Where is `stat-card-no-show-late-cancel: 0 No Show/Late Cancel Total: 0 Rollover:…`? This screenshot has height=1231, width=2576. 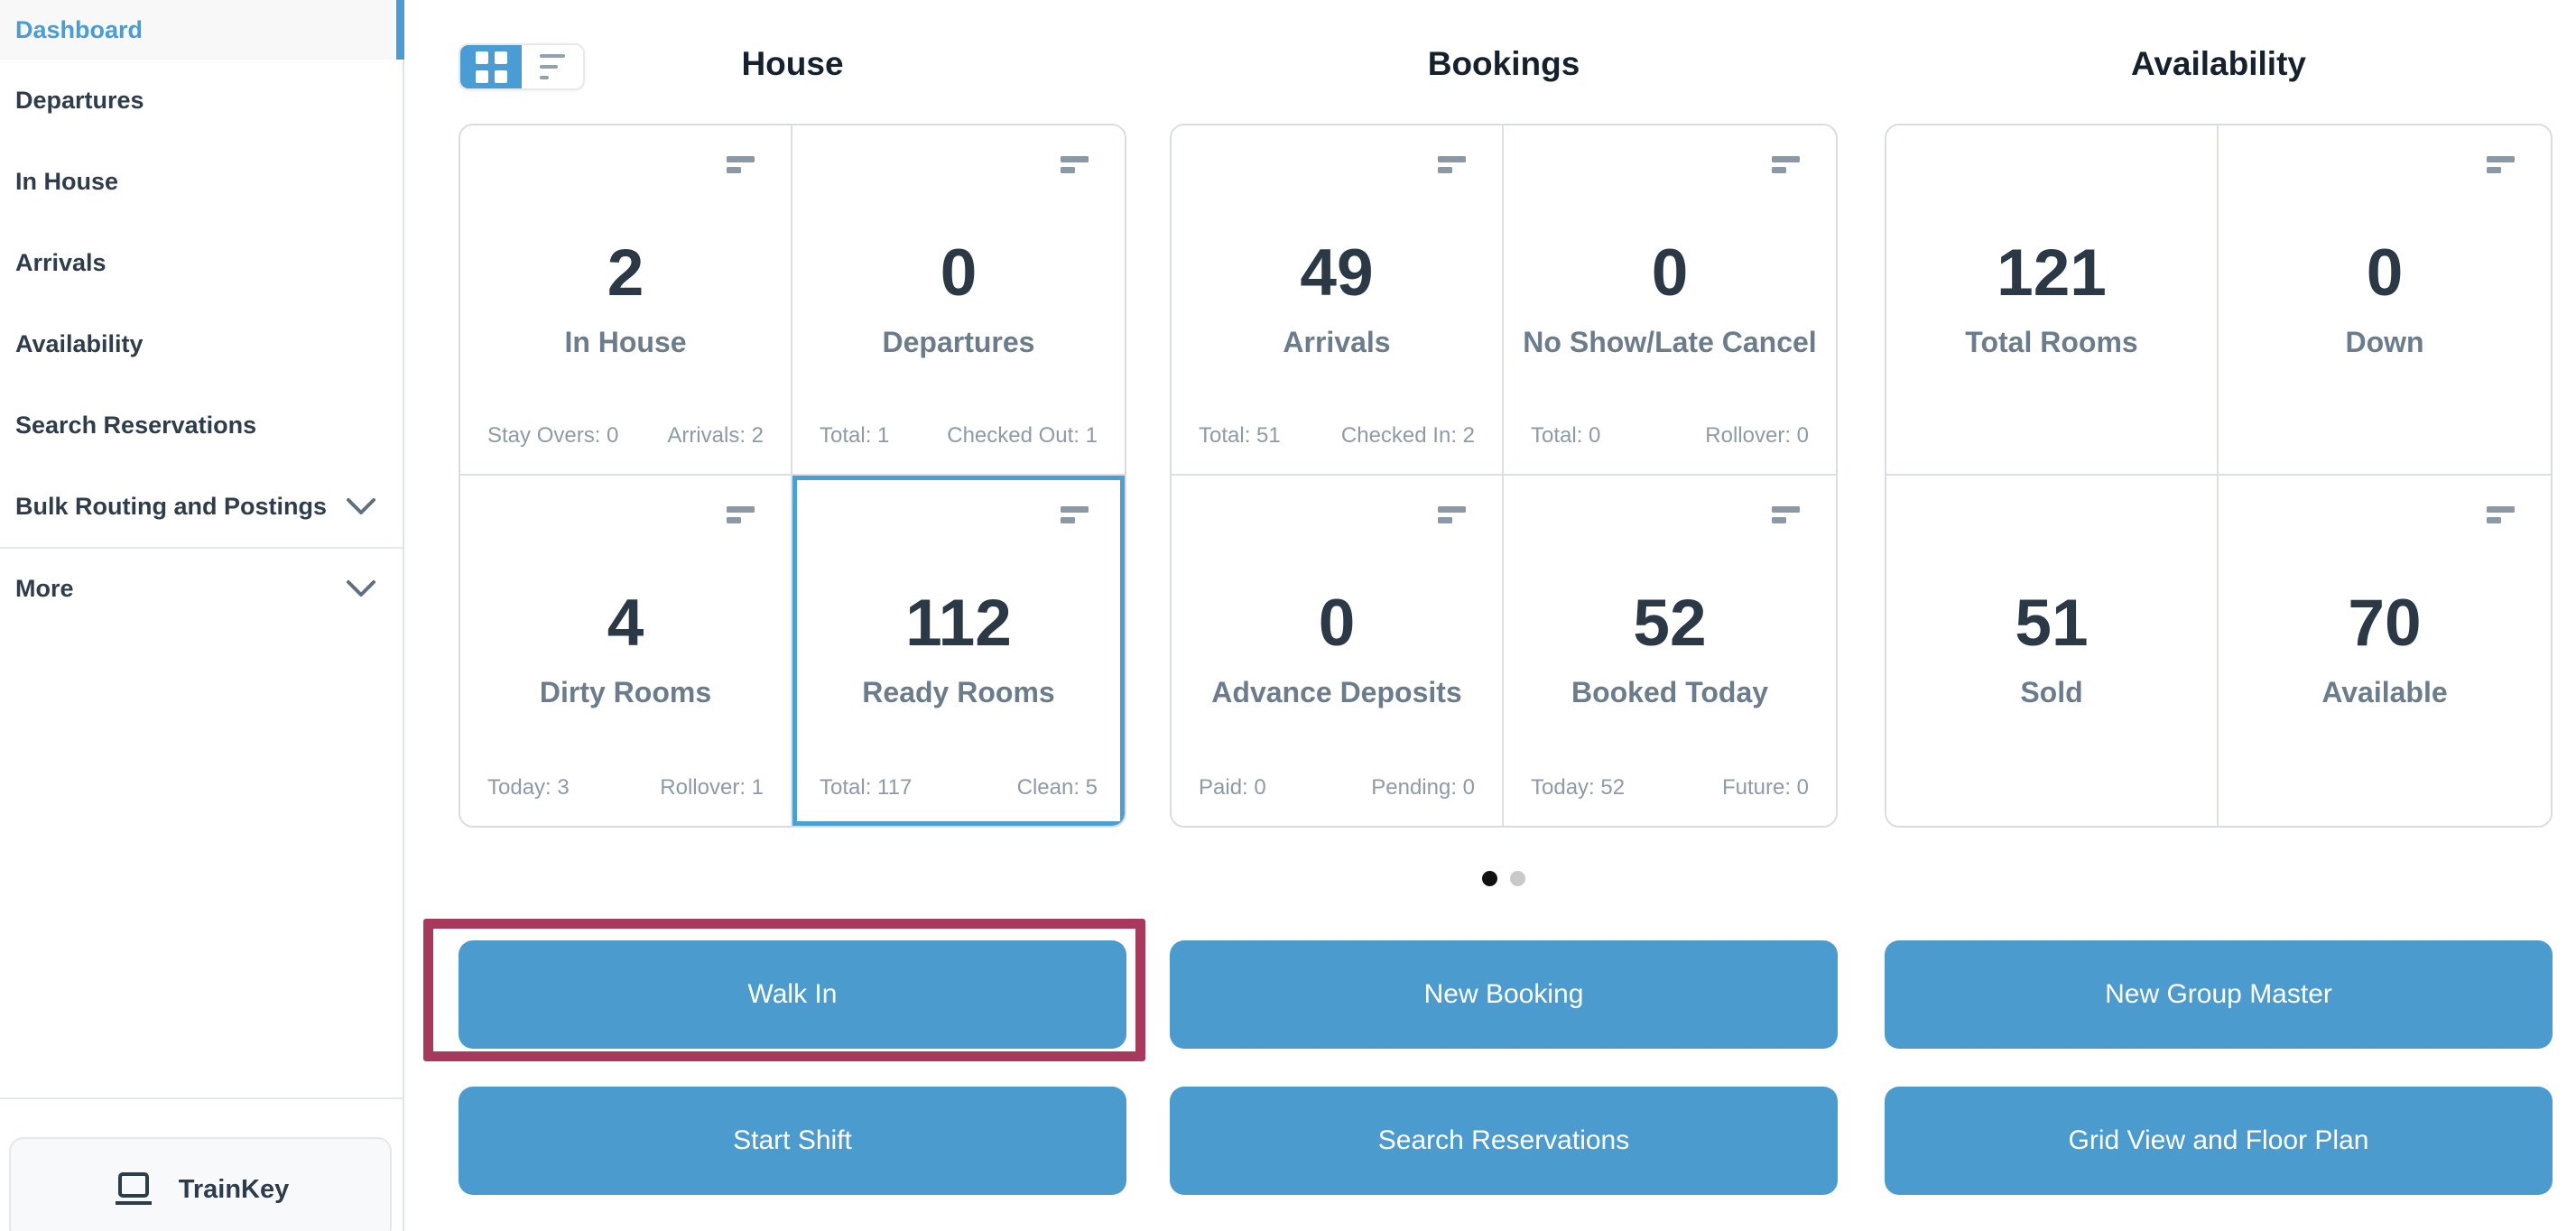
stat-card-no-show-late-cancel: 0 No Show/Late Cancel Total: 0 Rollover:… is located at coordinates (1670, 300).